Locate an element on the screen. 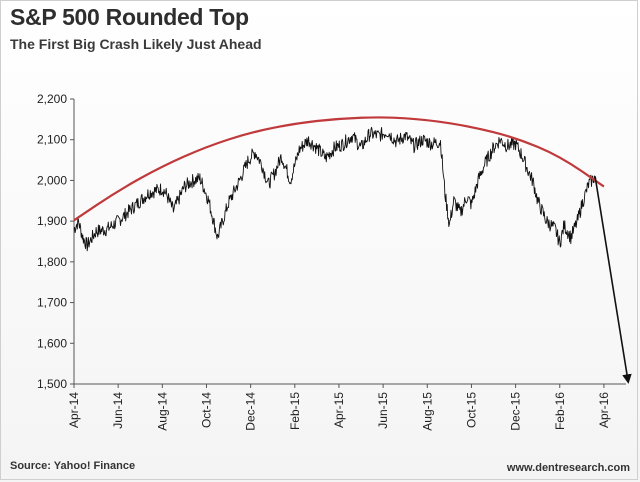  x-tick-label: Apr-15 is located at coordinates (339, 410).